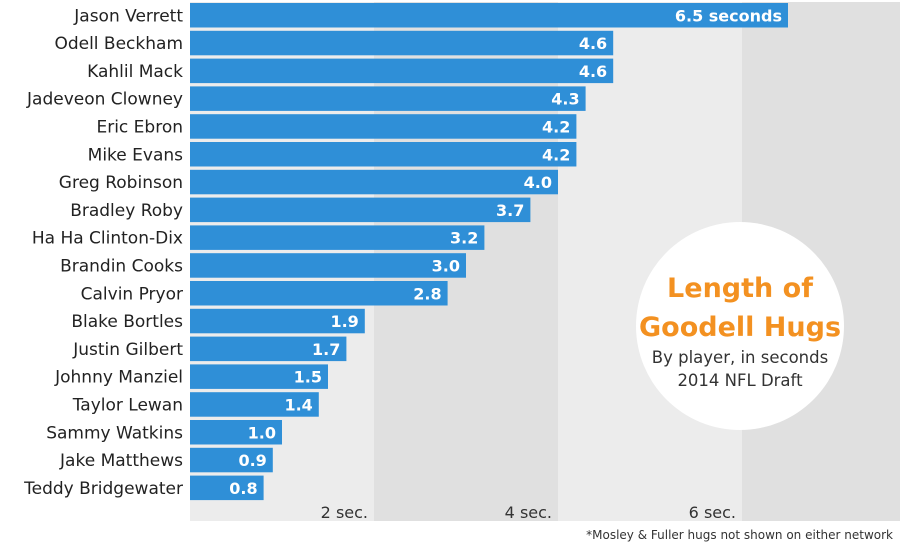 The height and width of the screenshot is (546, 900). I want to click on title-circle, so click(740, 326).